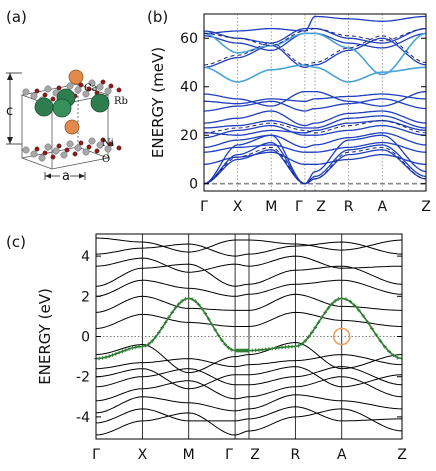 The width and height of the screenshot is (436, 471). I want to click on k-point-label: M, so click(189, 455).